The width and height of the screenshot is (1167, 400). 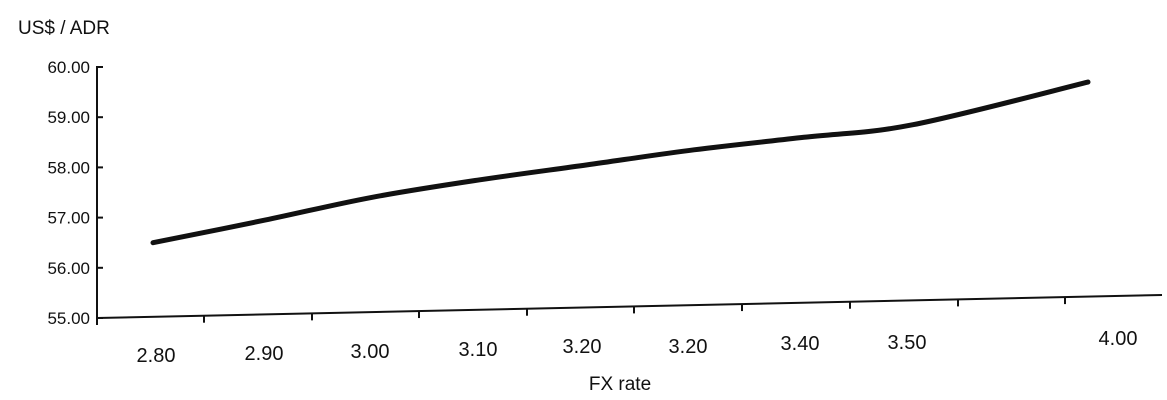 I want to click on x-tick-label: 3.50, so click(x=907, y=343).